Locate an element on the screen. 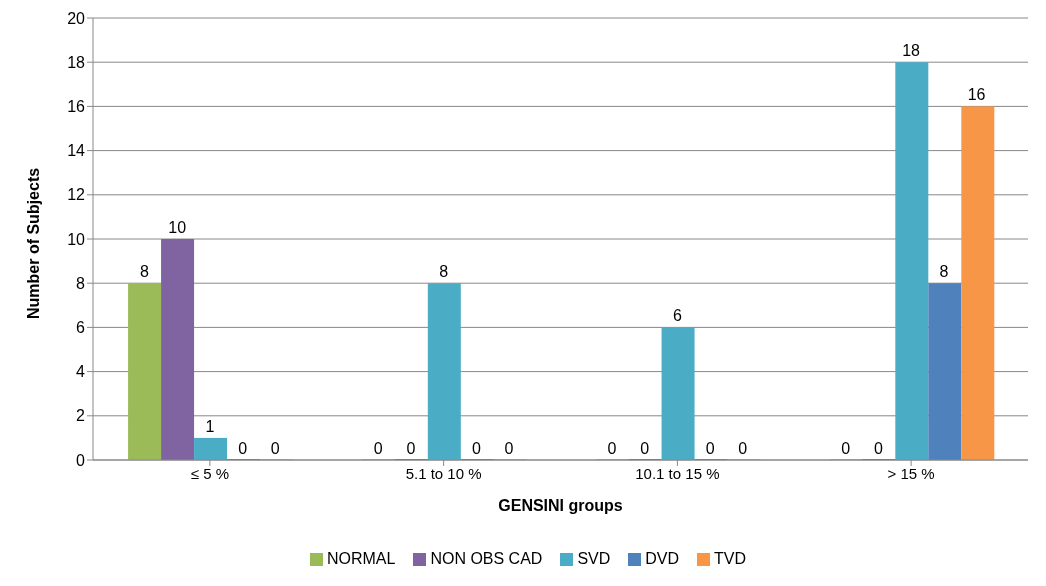  y-tick-label: 10 is located at coordinates (76, 239).